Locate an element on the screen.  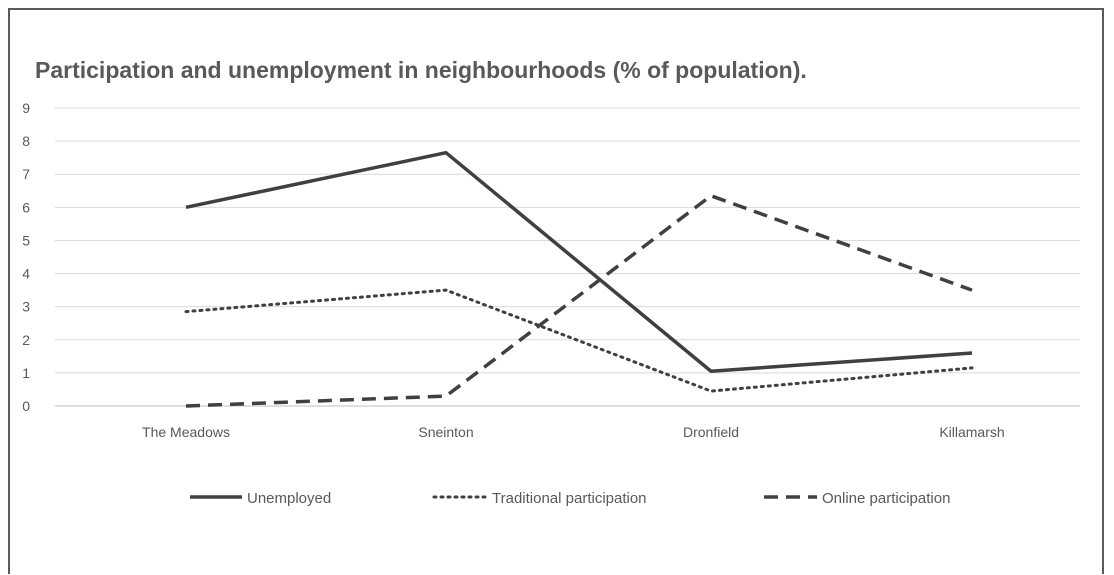
series-line-traditional-participation is located at coordinates (579, 340).